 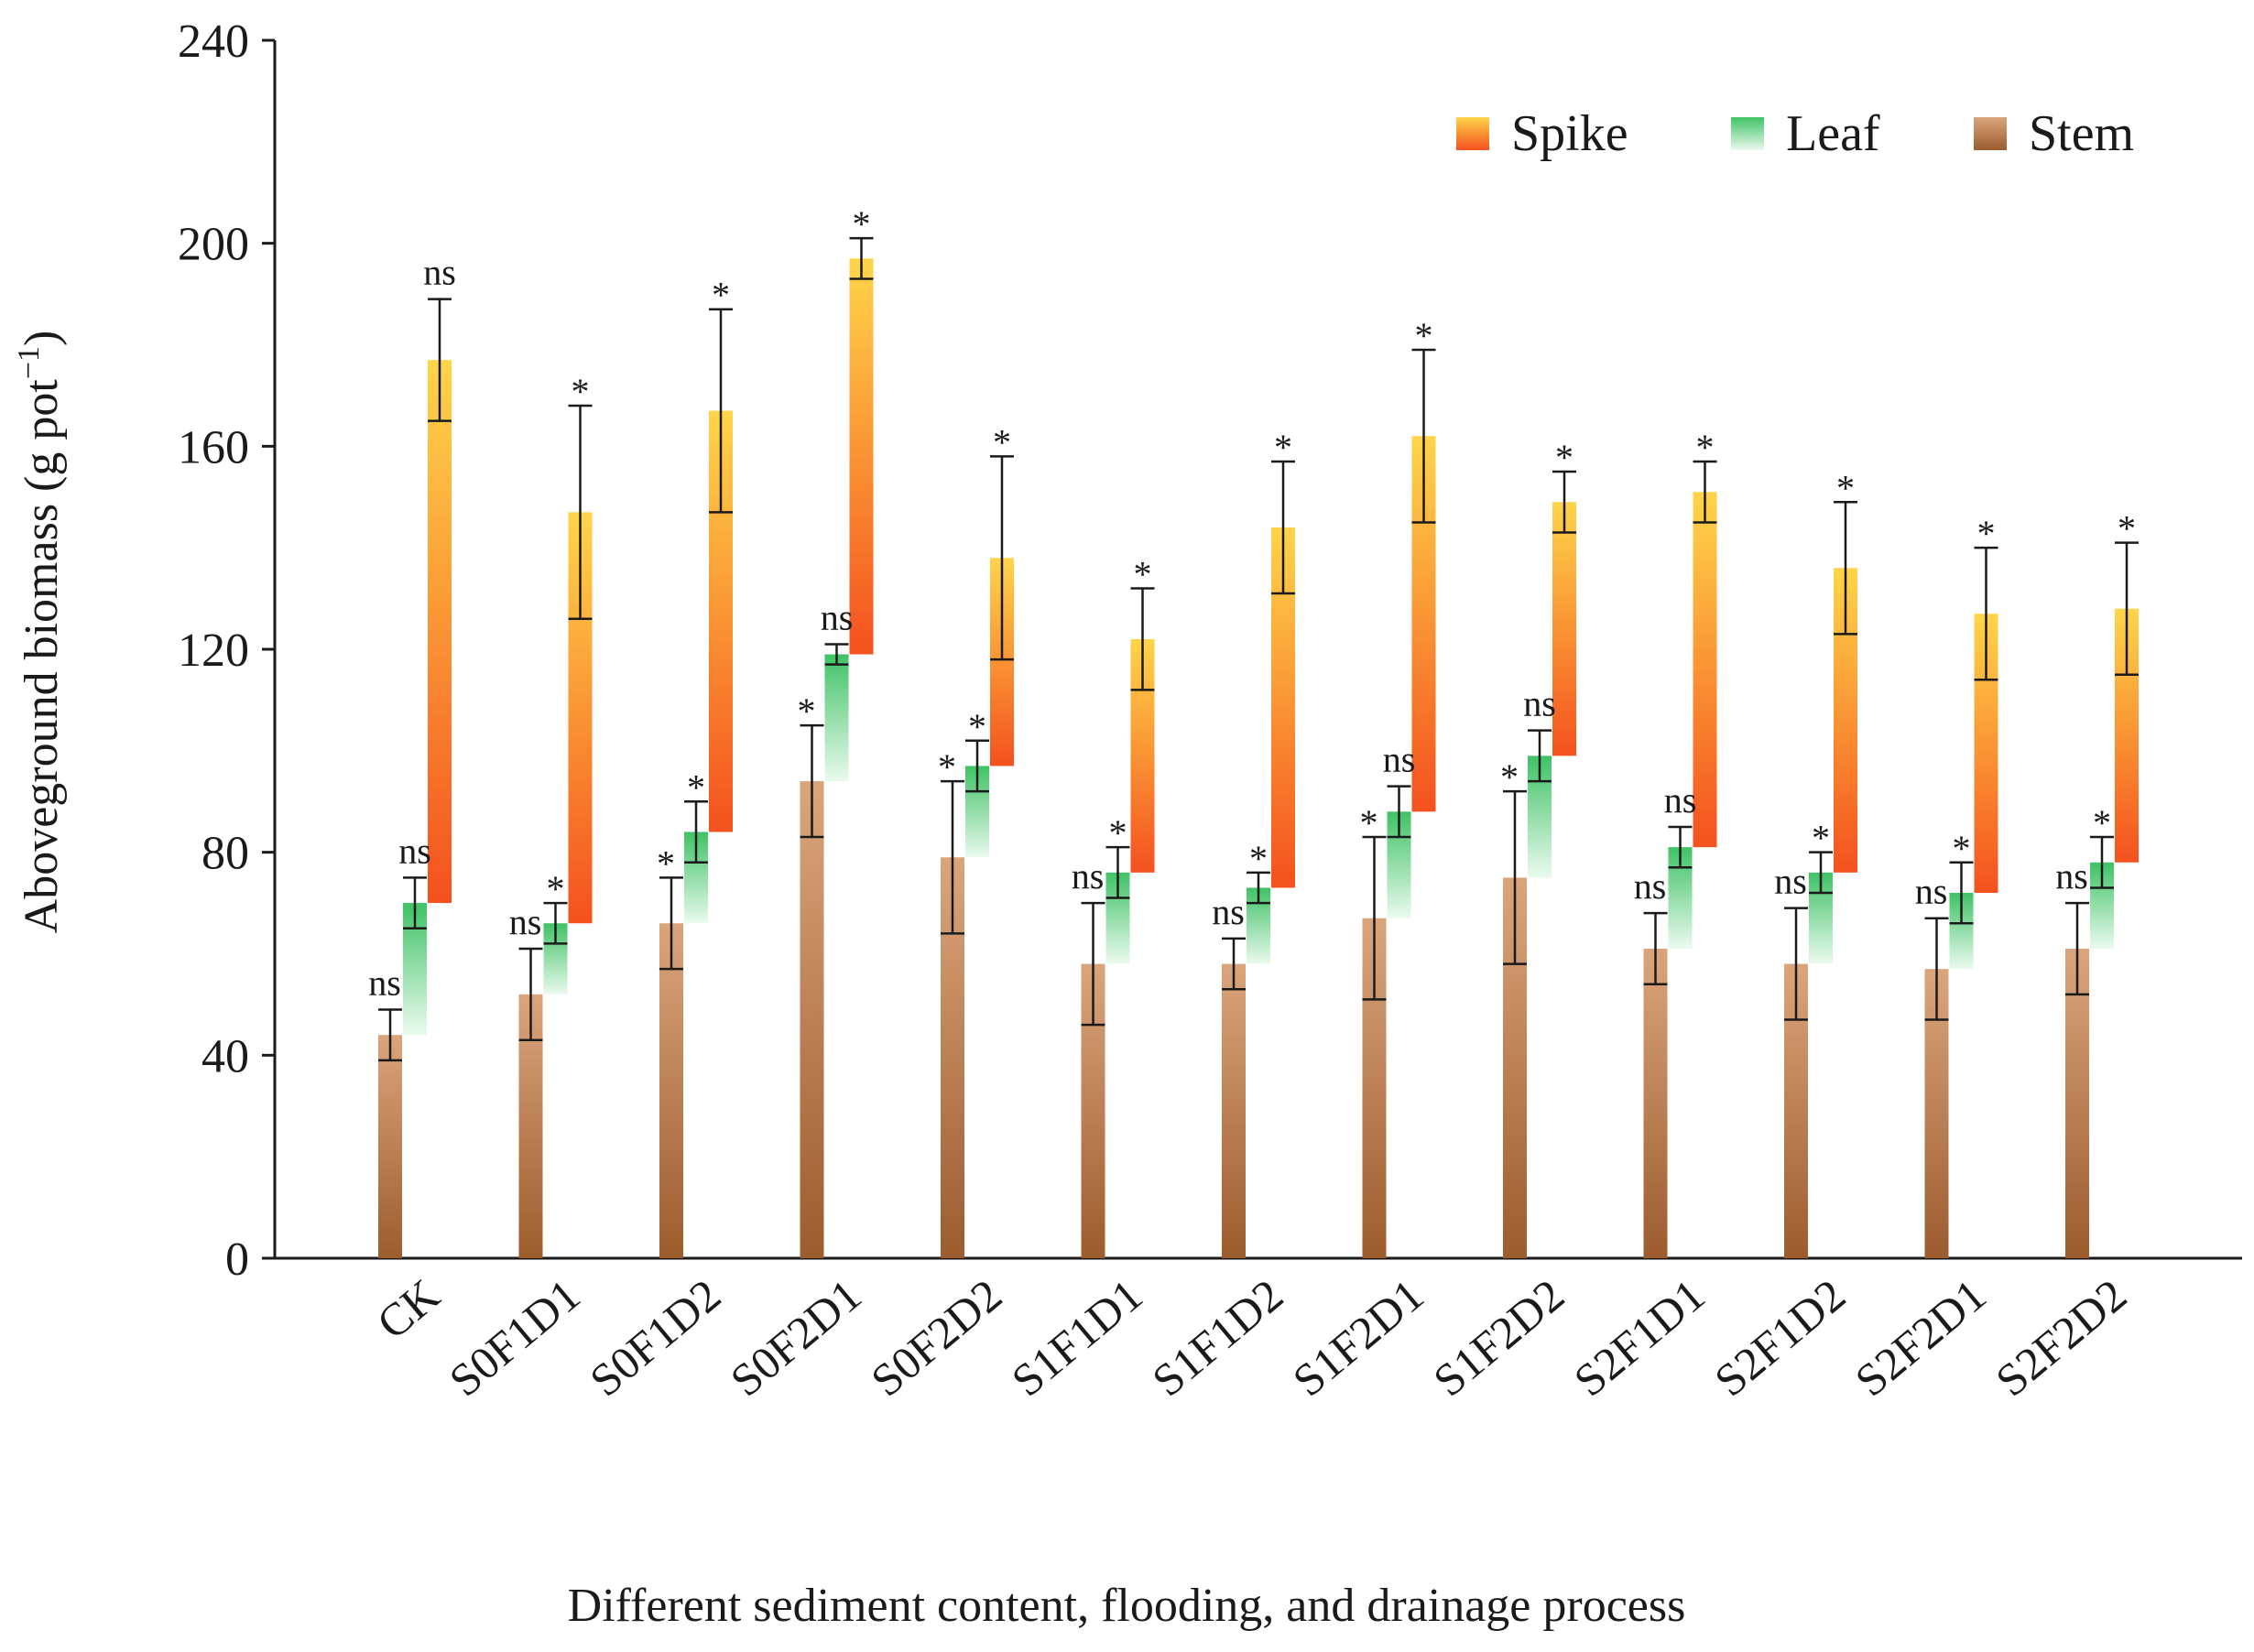 I want to click on y-axis-title-close: ), so click(x=42, y=338).